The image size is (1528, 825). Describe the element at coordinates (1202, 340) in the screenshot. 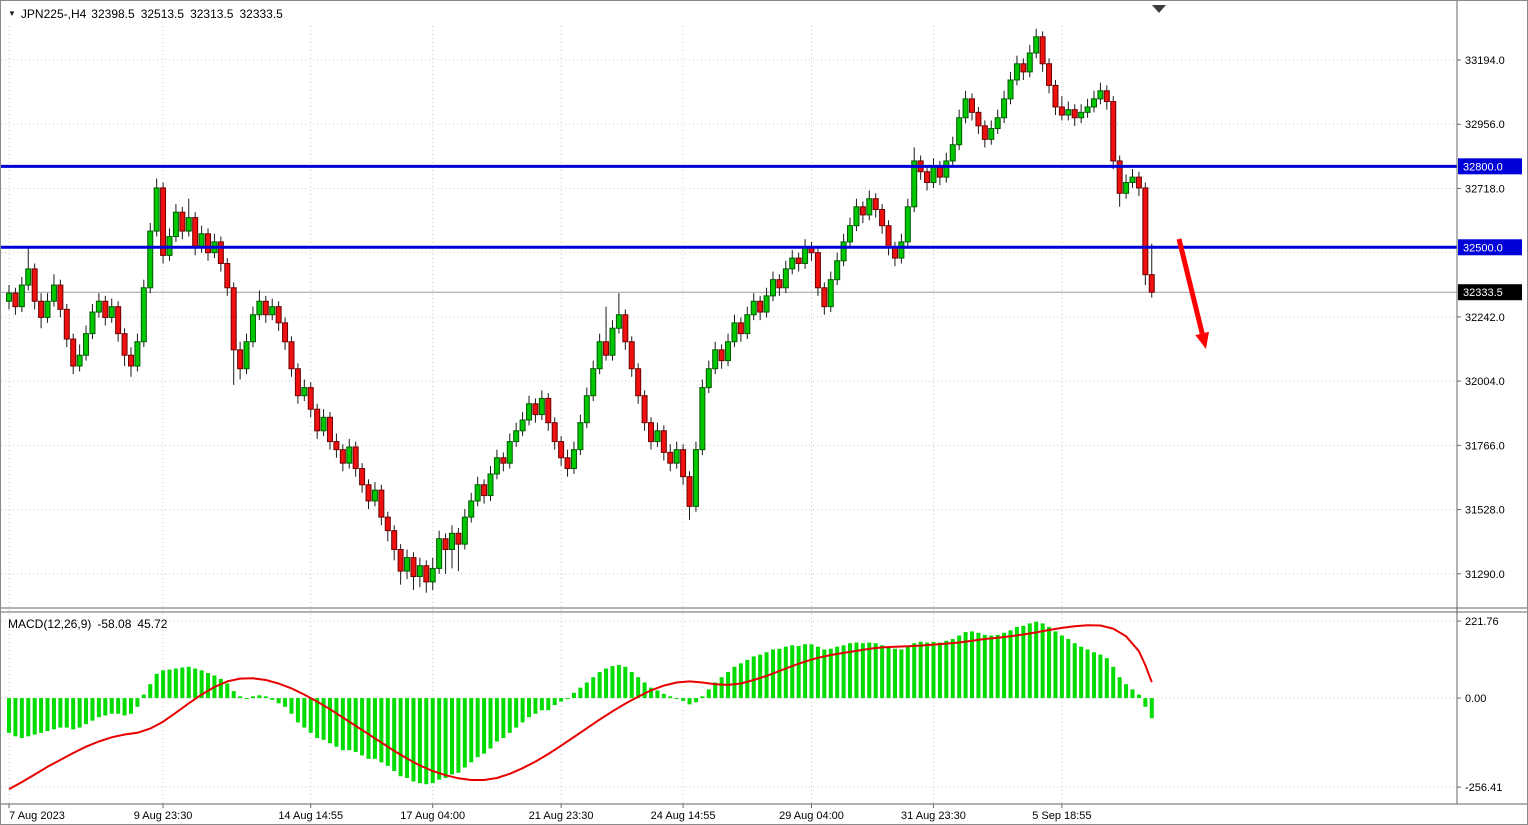

I see `trend-arrow-head` at that location.